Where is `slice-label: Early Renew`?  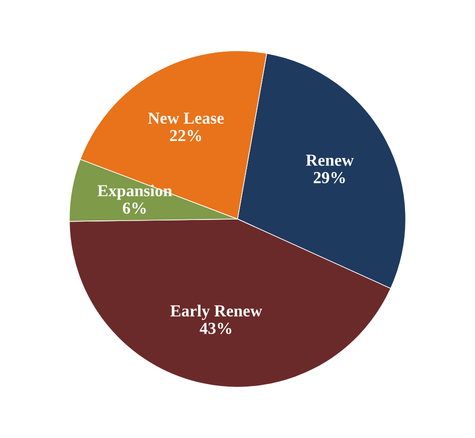
slice-label: Early Renew is located at coordinates (216, 312).